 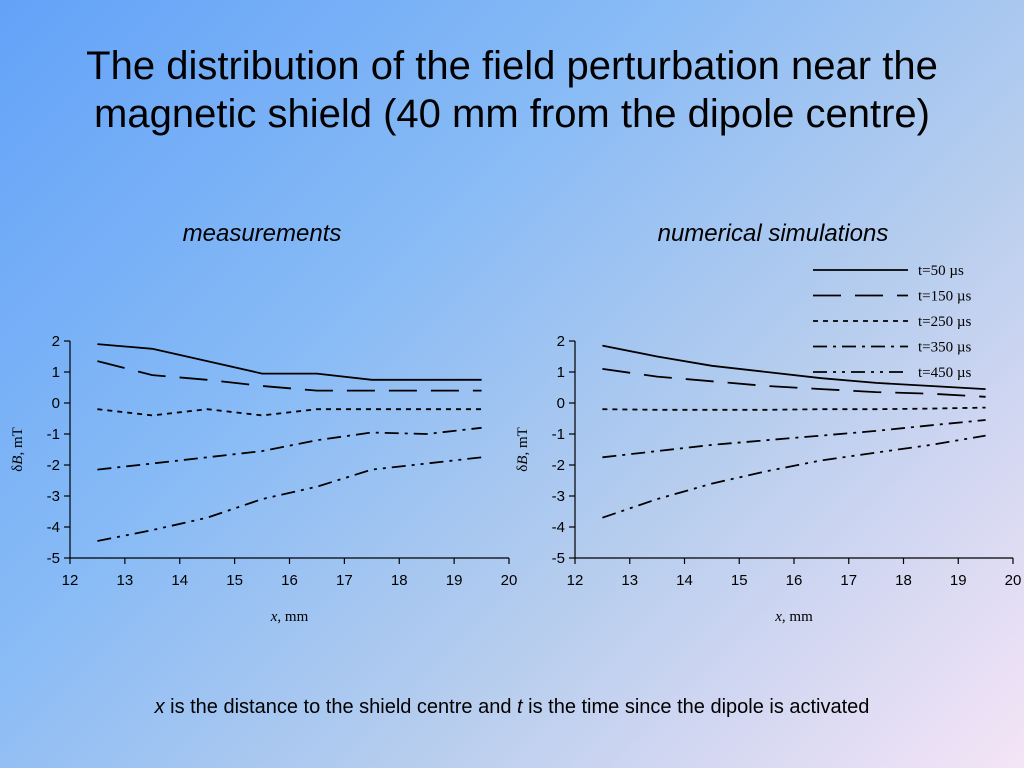 I want to click on chart-title-measurements: measurements, so click(x=262, y=233).